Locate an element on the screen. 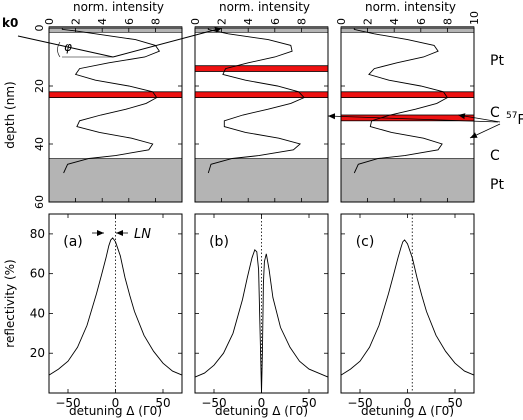  phi-arc is located at coordinates (59, 49).